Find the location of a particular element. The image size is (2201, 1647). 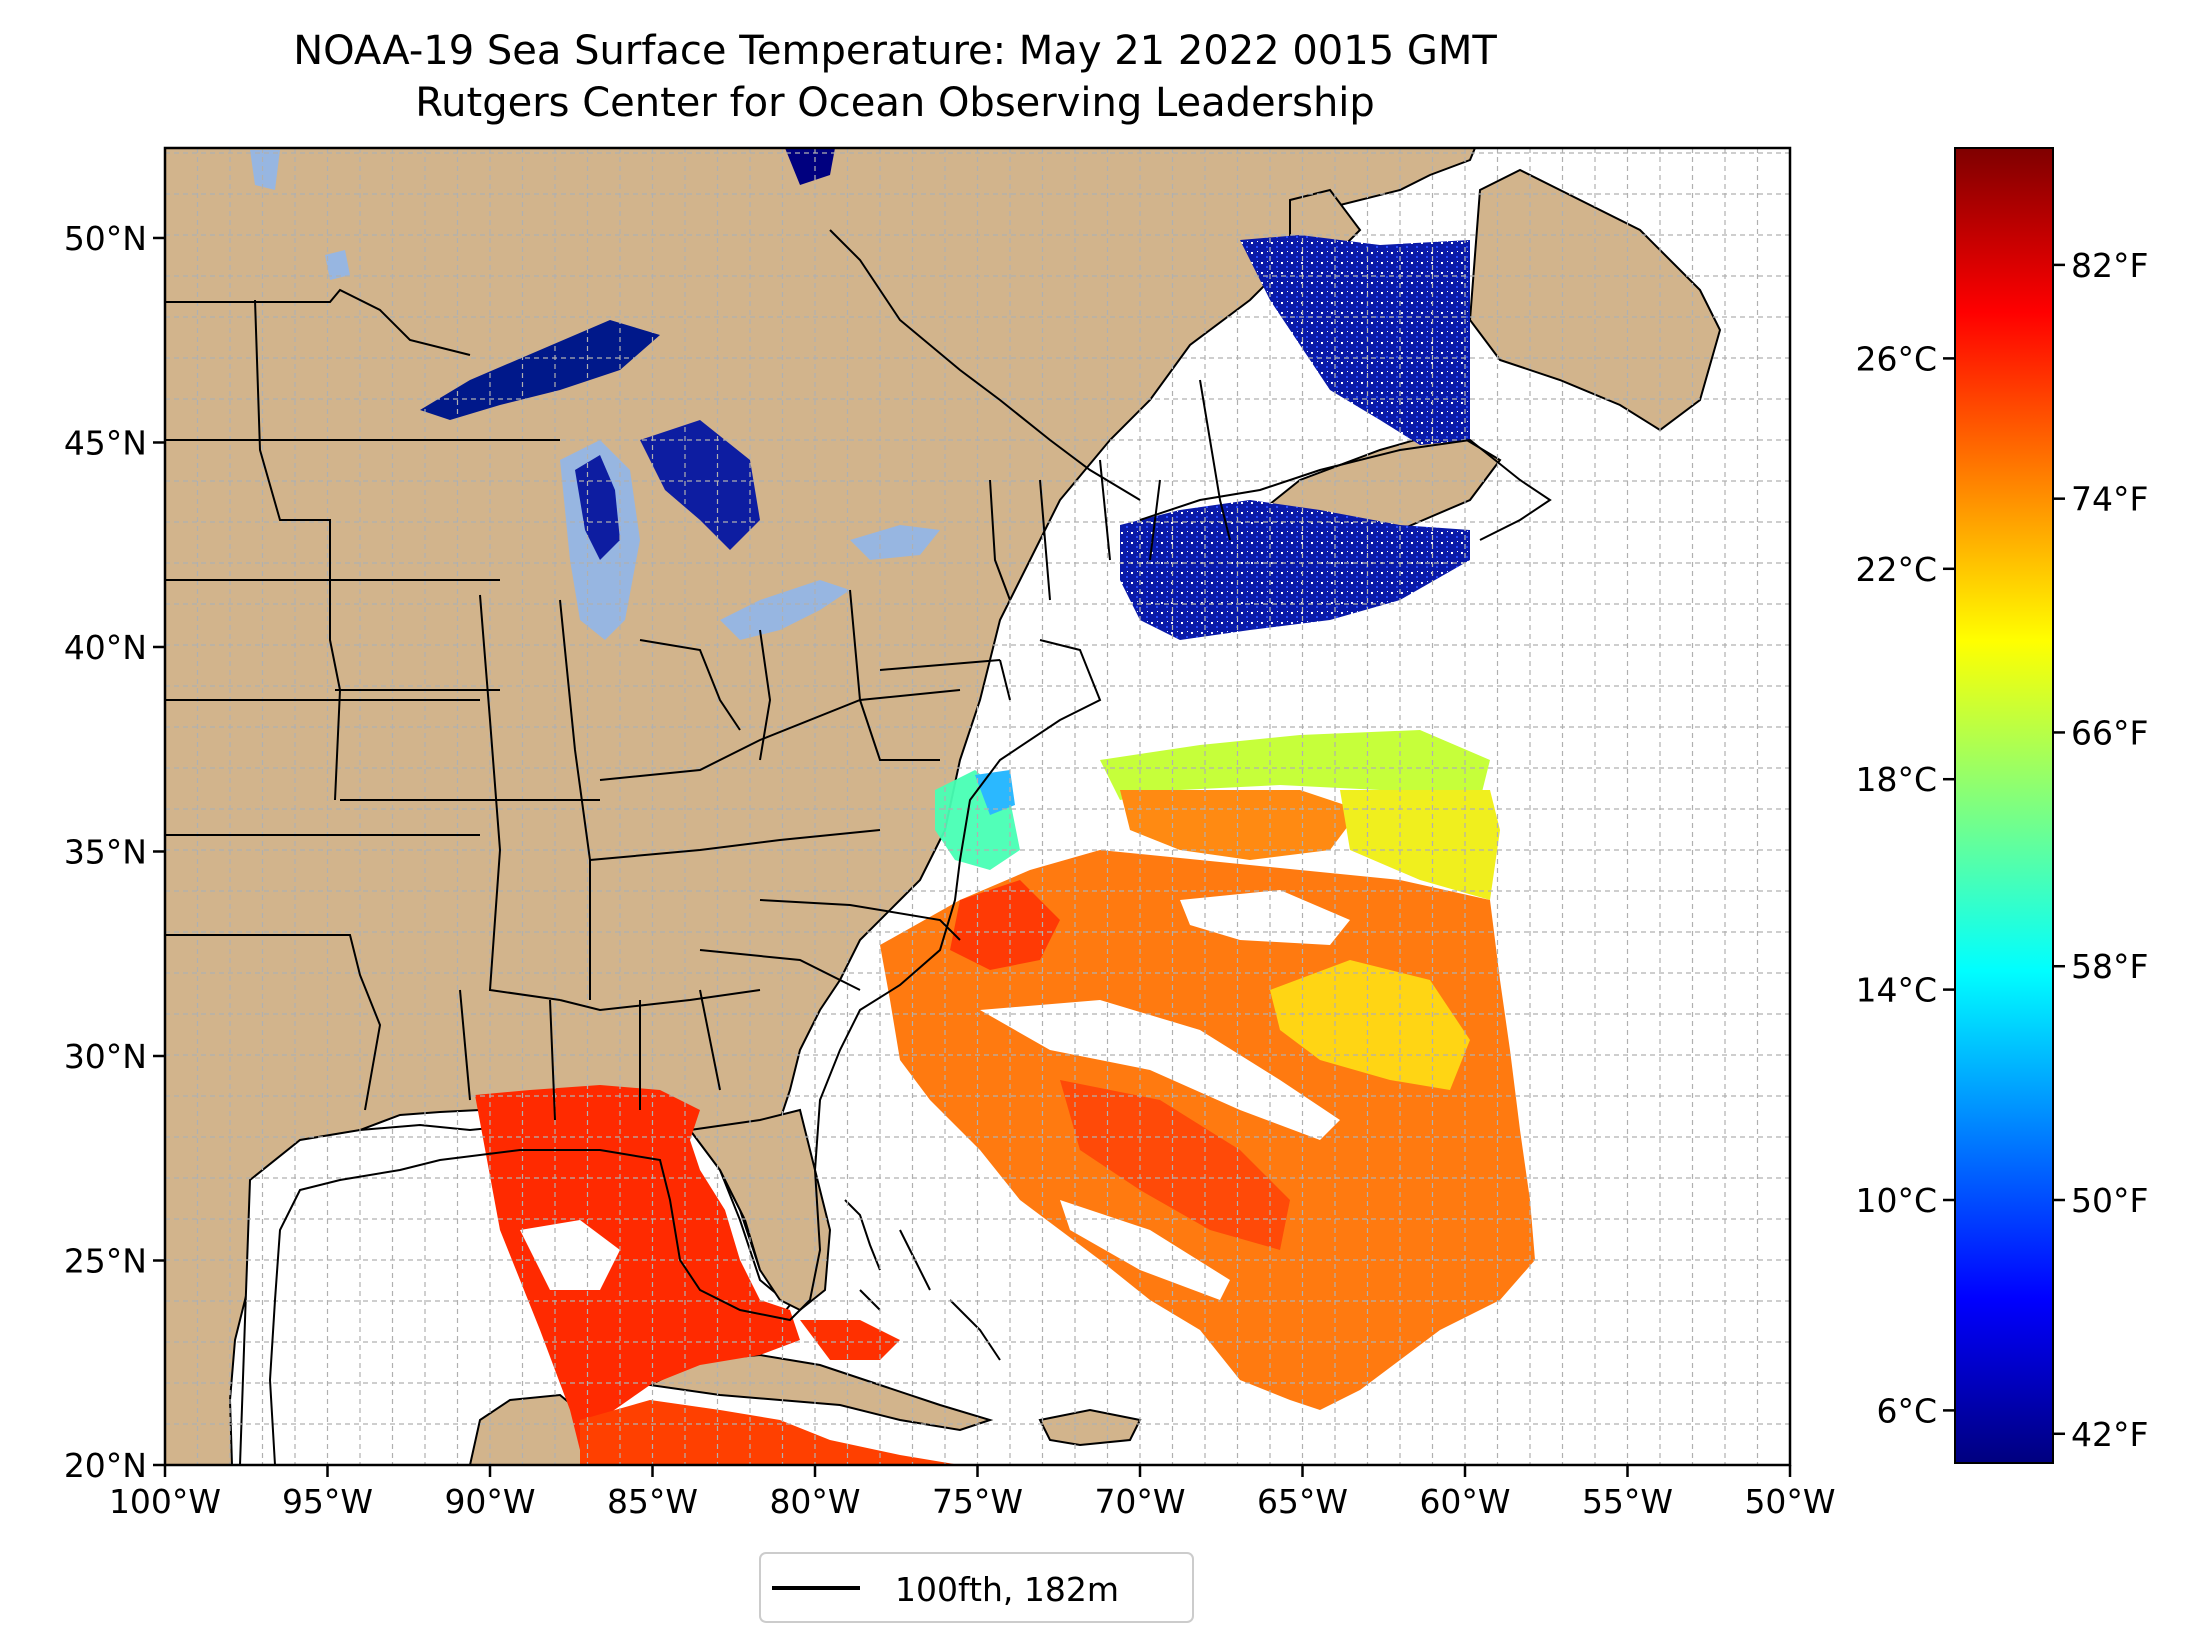

colorbar-fahrenheit-label: 42°F is located at coordinates (2109, 1434).